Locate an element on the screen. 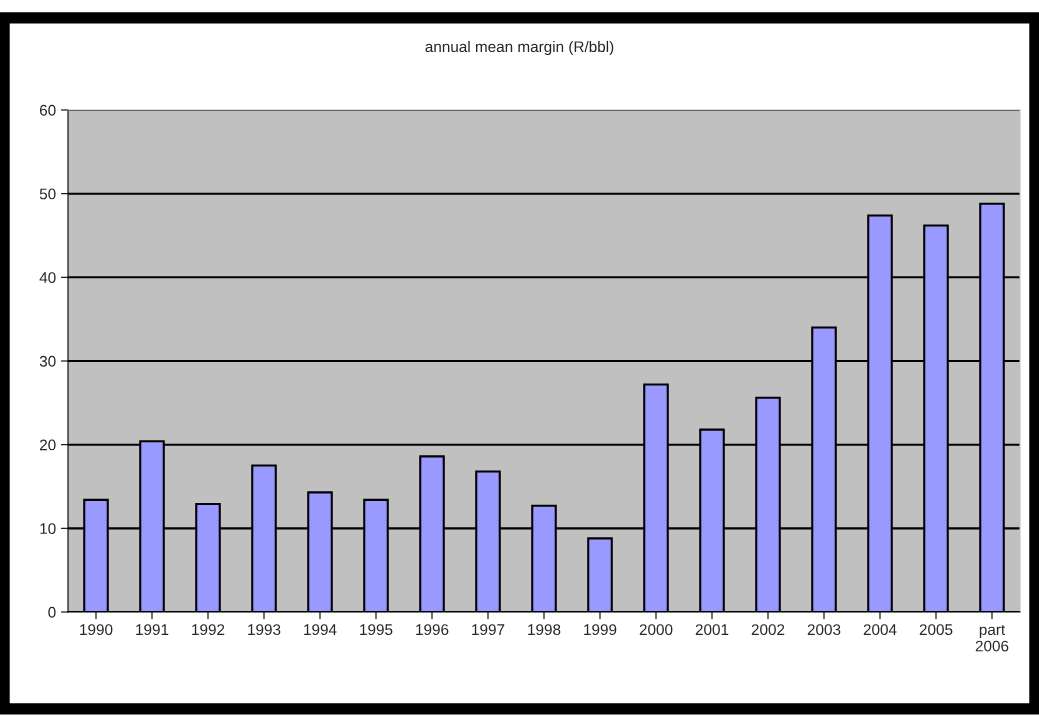 This screenshot has height=716, width=1039. x-tick-label: 1994 is located at coordinates (320, 630).